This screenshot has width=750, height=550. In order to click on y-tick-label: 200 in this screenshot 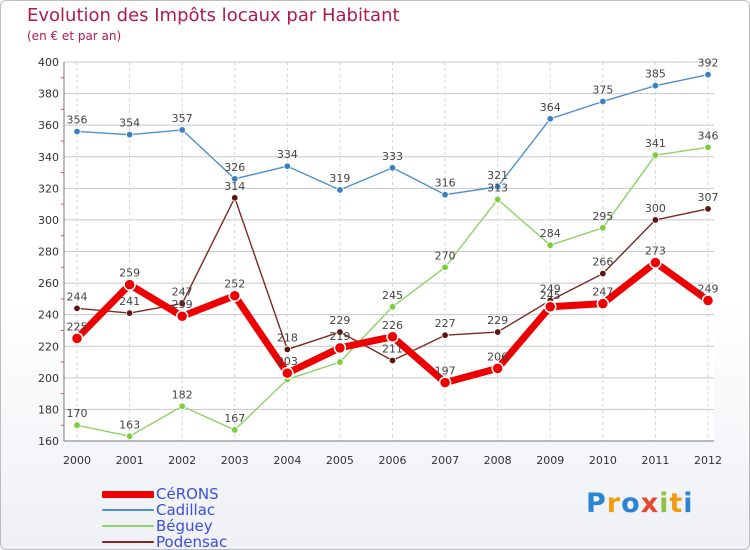, I will do `click(48, 378)`.